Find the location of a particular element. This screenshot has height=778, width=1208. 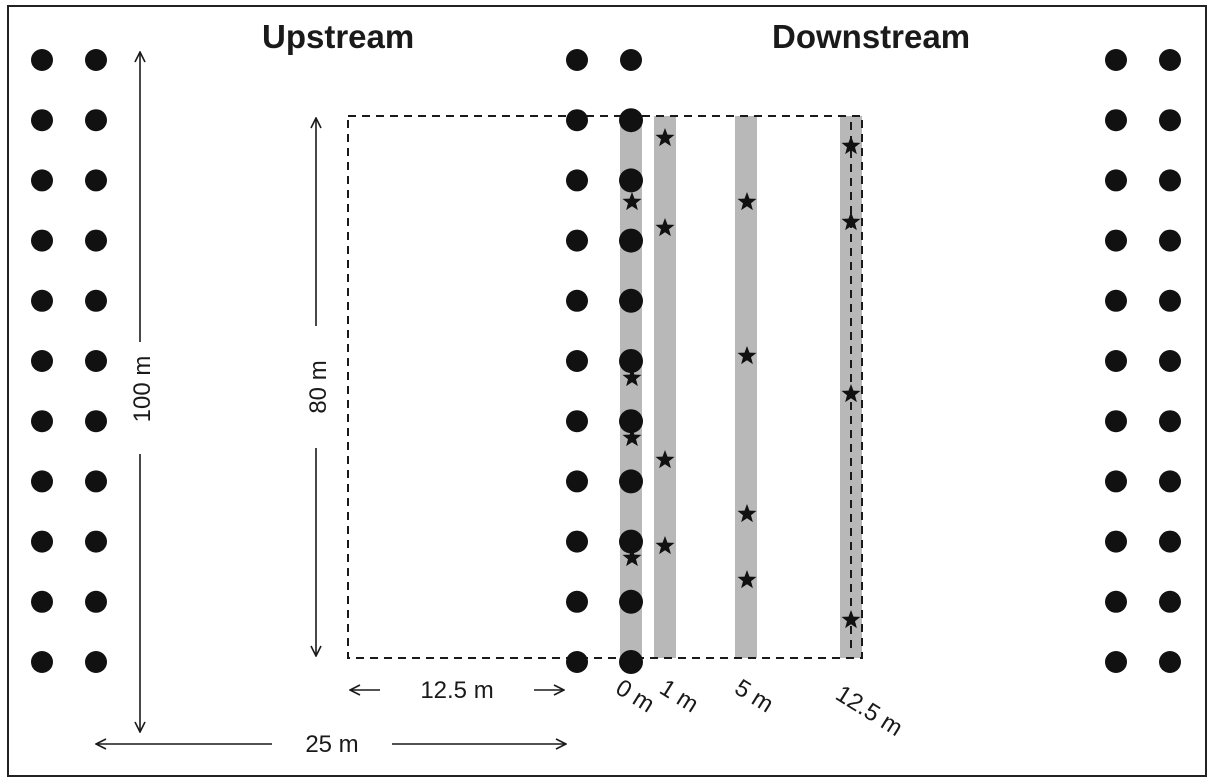

transect-label-1m: 1 m is located at coordinates (679, 696).